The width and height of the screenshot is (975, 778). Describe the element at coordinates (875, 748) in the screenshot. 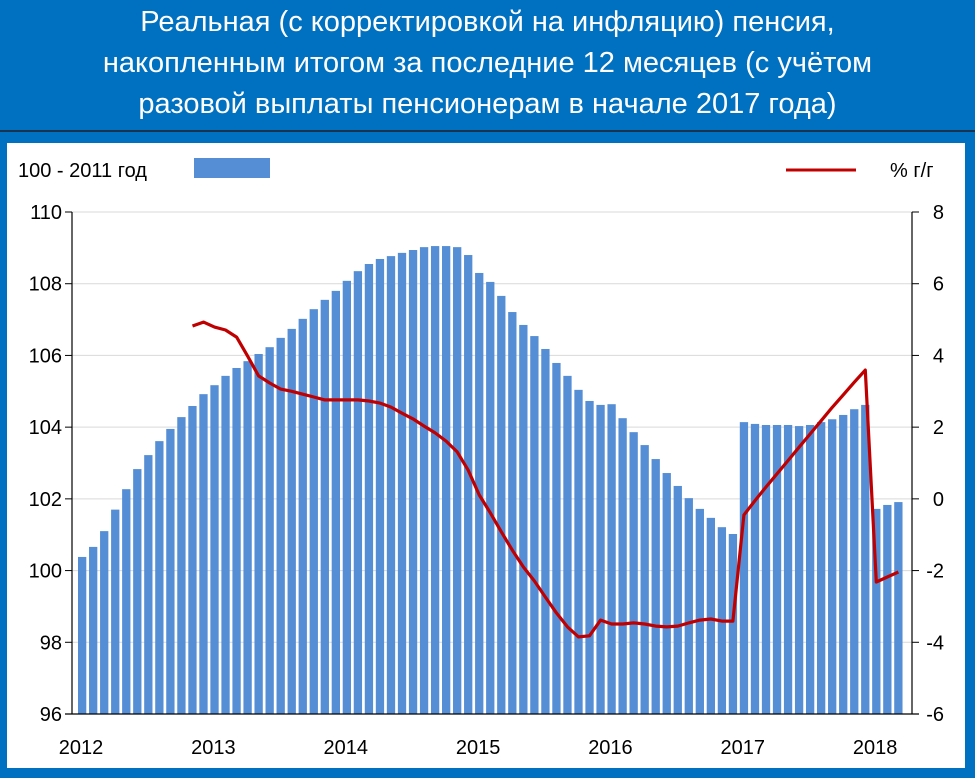

I see `x-tick-label: 2018` at that location.